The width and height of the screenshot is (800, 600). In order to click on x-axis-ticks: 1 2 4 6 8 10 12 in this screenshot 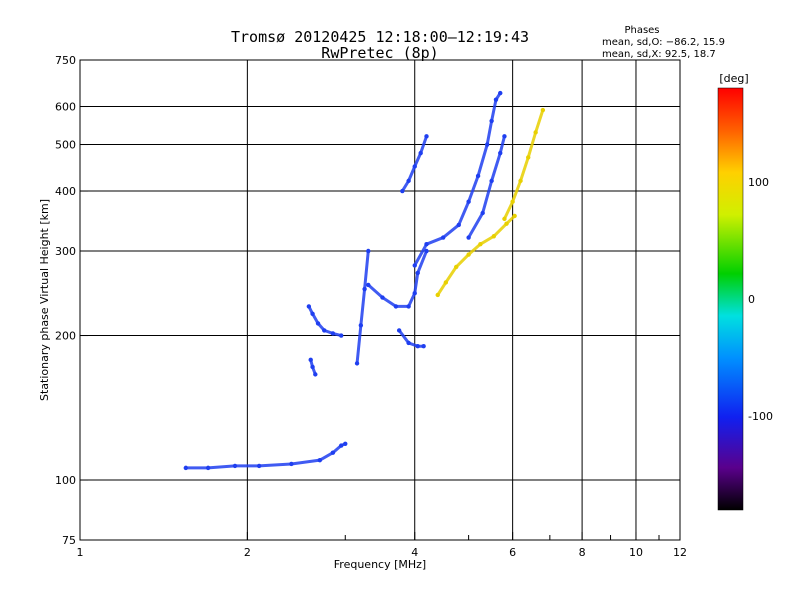, I will do `click(382, 545)`.